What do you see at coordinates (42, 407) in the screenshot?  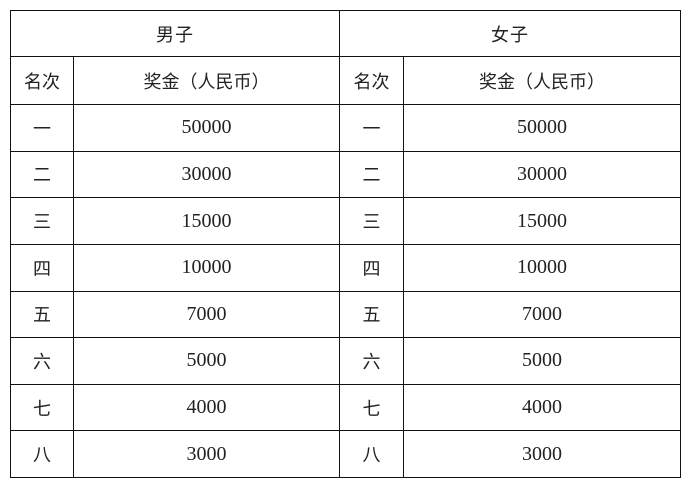 I see `men-rank-7: 七` at bounding box center [42, 407].